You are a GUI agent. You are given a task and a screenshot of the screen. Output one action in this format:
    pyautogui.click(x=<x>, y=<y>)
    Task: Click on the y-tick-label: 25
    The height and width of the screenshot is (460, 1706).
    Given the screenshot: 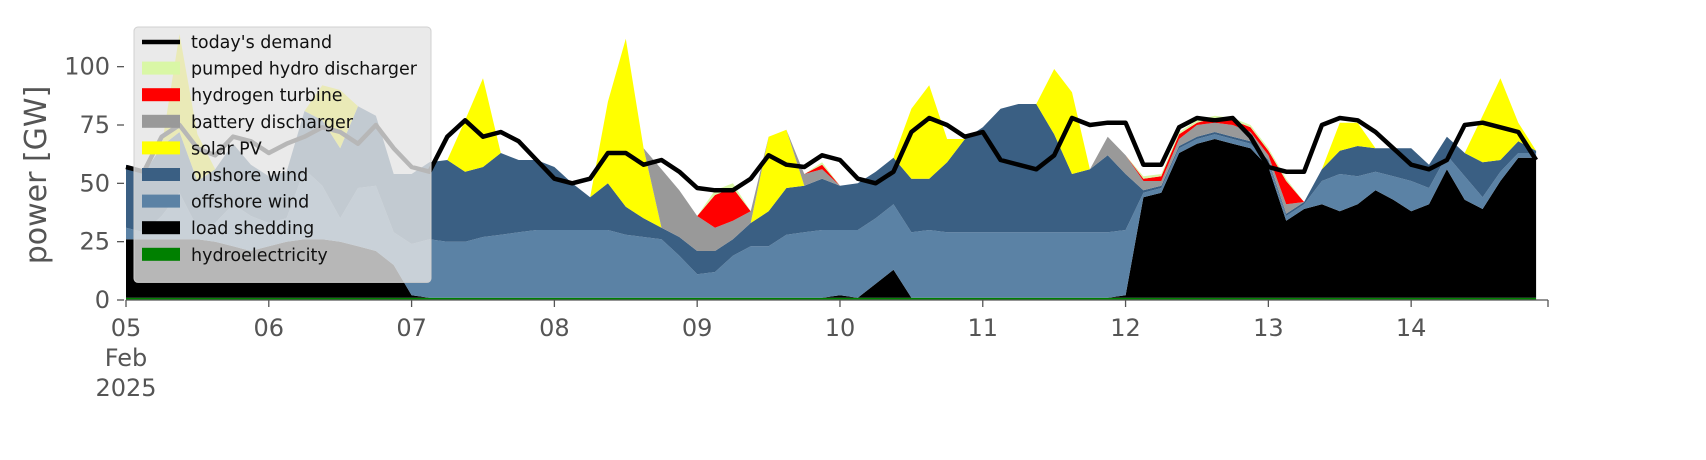 What is the action you would take?
    pyautogui.click(x=94, y=242)
    